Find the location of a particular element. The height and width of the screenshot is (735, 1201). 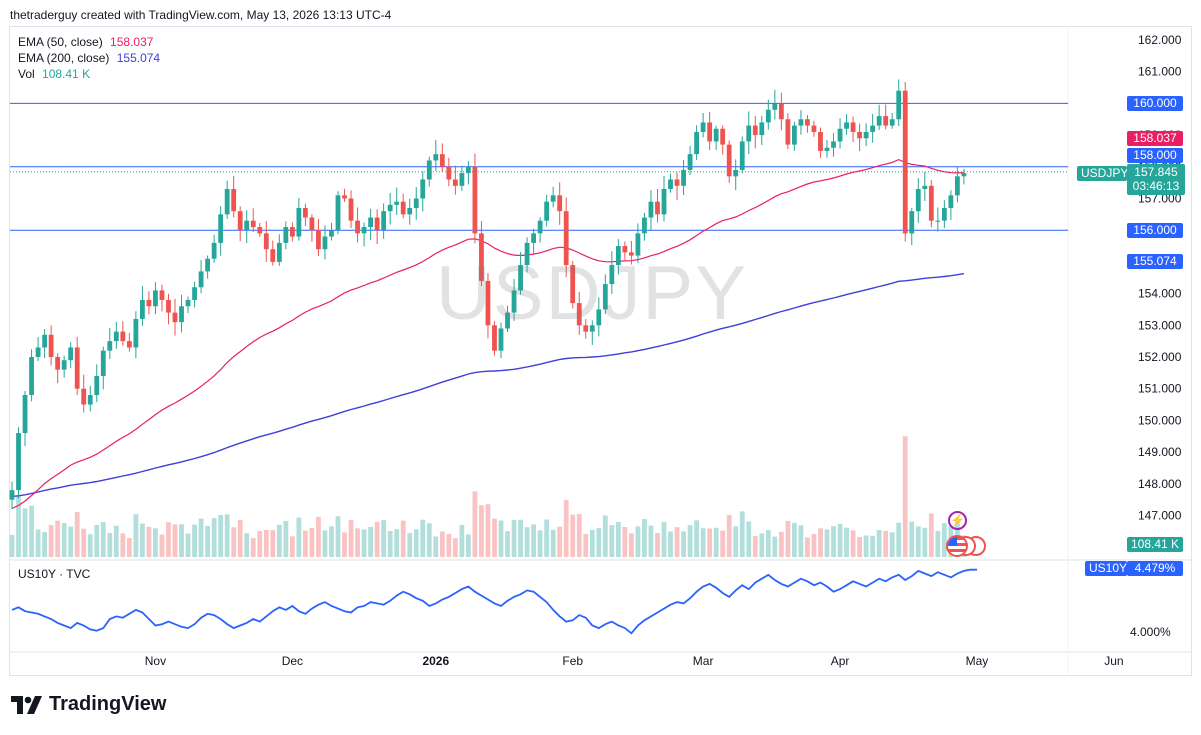

symbol-badge: USDJPY is located at coordinates (1102, 173).